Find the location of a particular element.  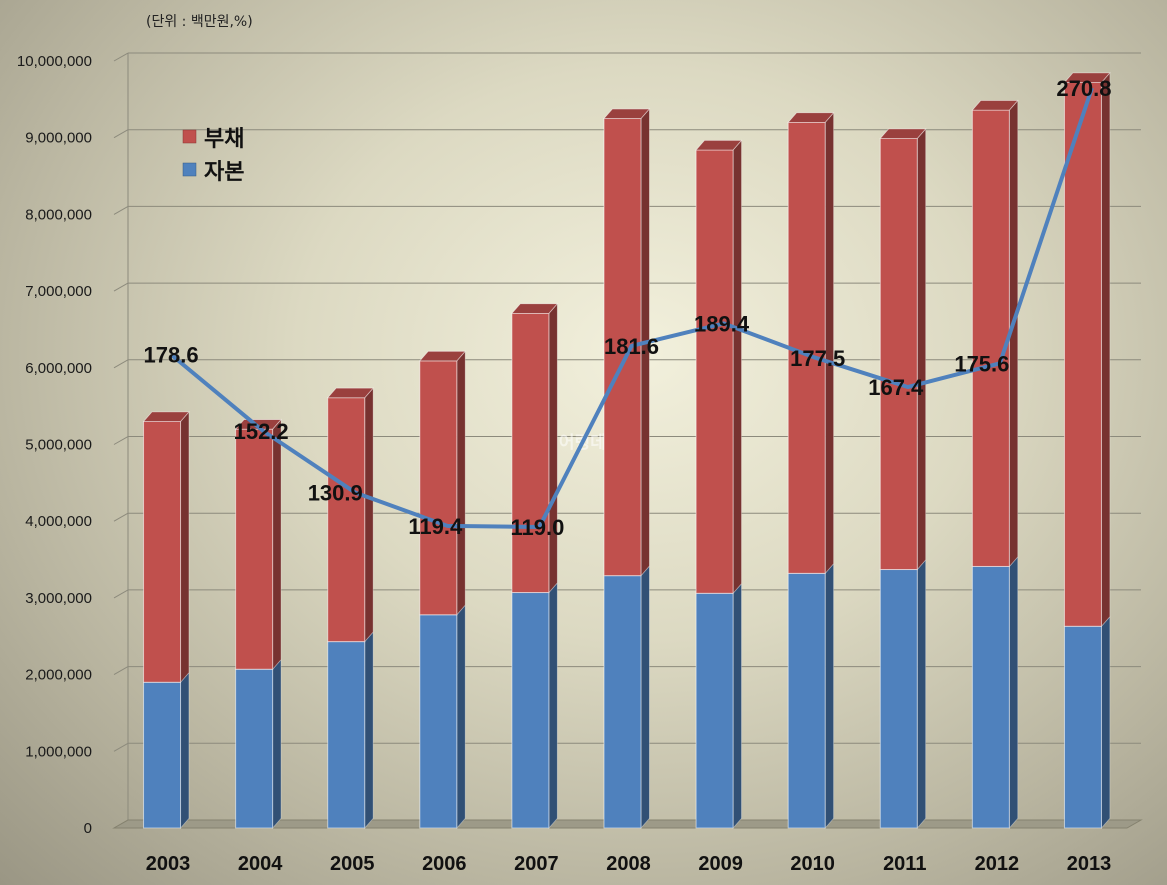

data-label: 130.9 is located at coordinates (335, 493).